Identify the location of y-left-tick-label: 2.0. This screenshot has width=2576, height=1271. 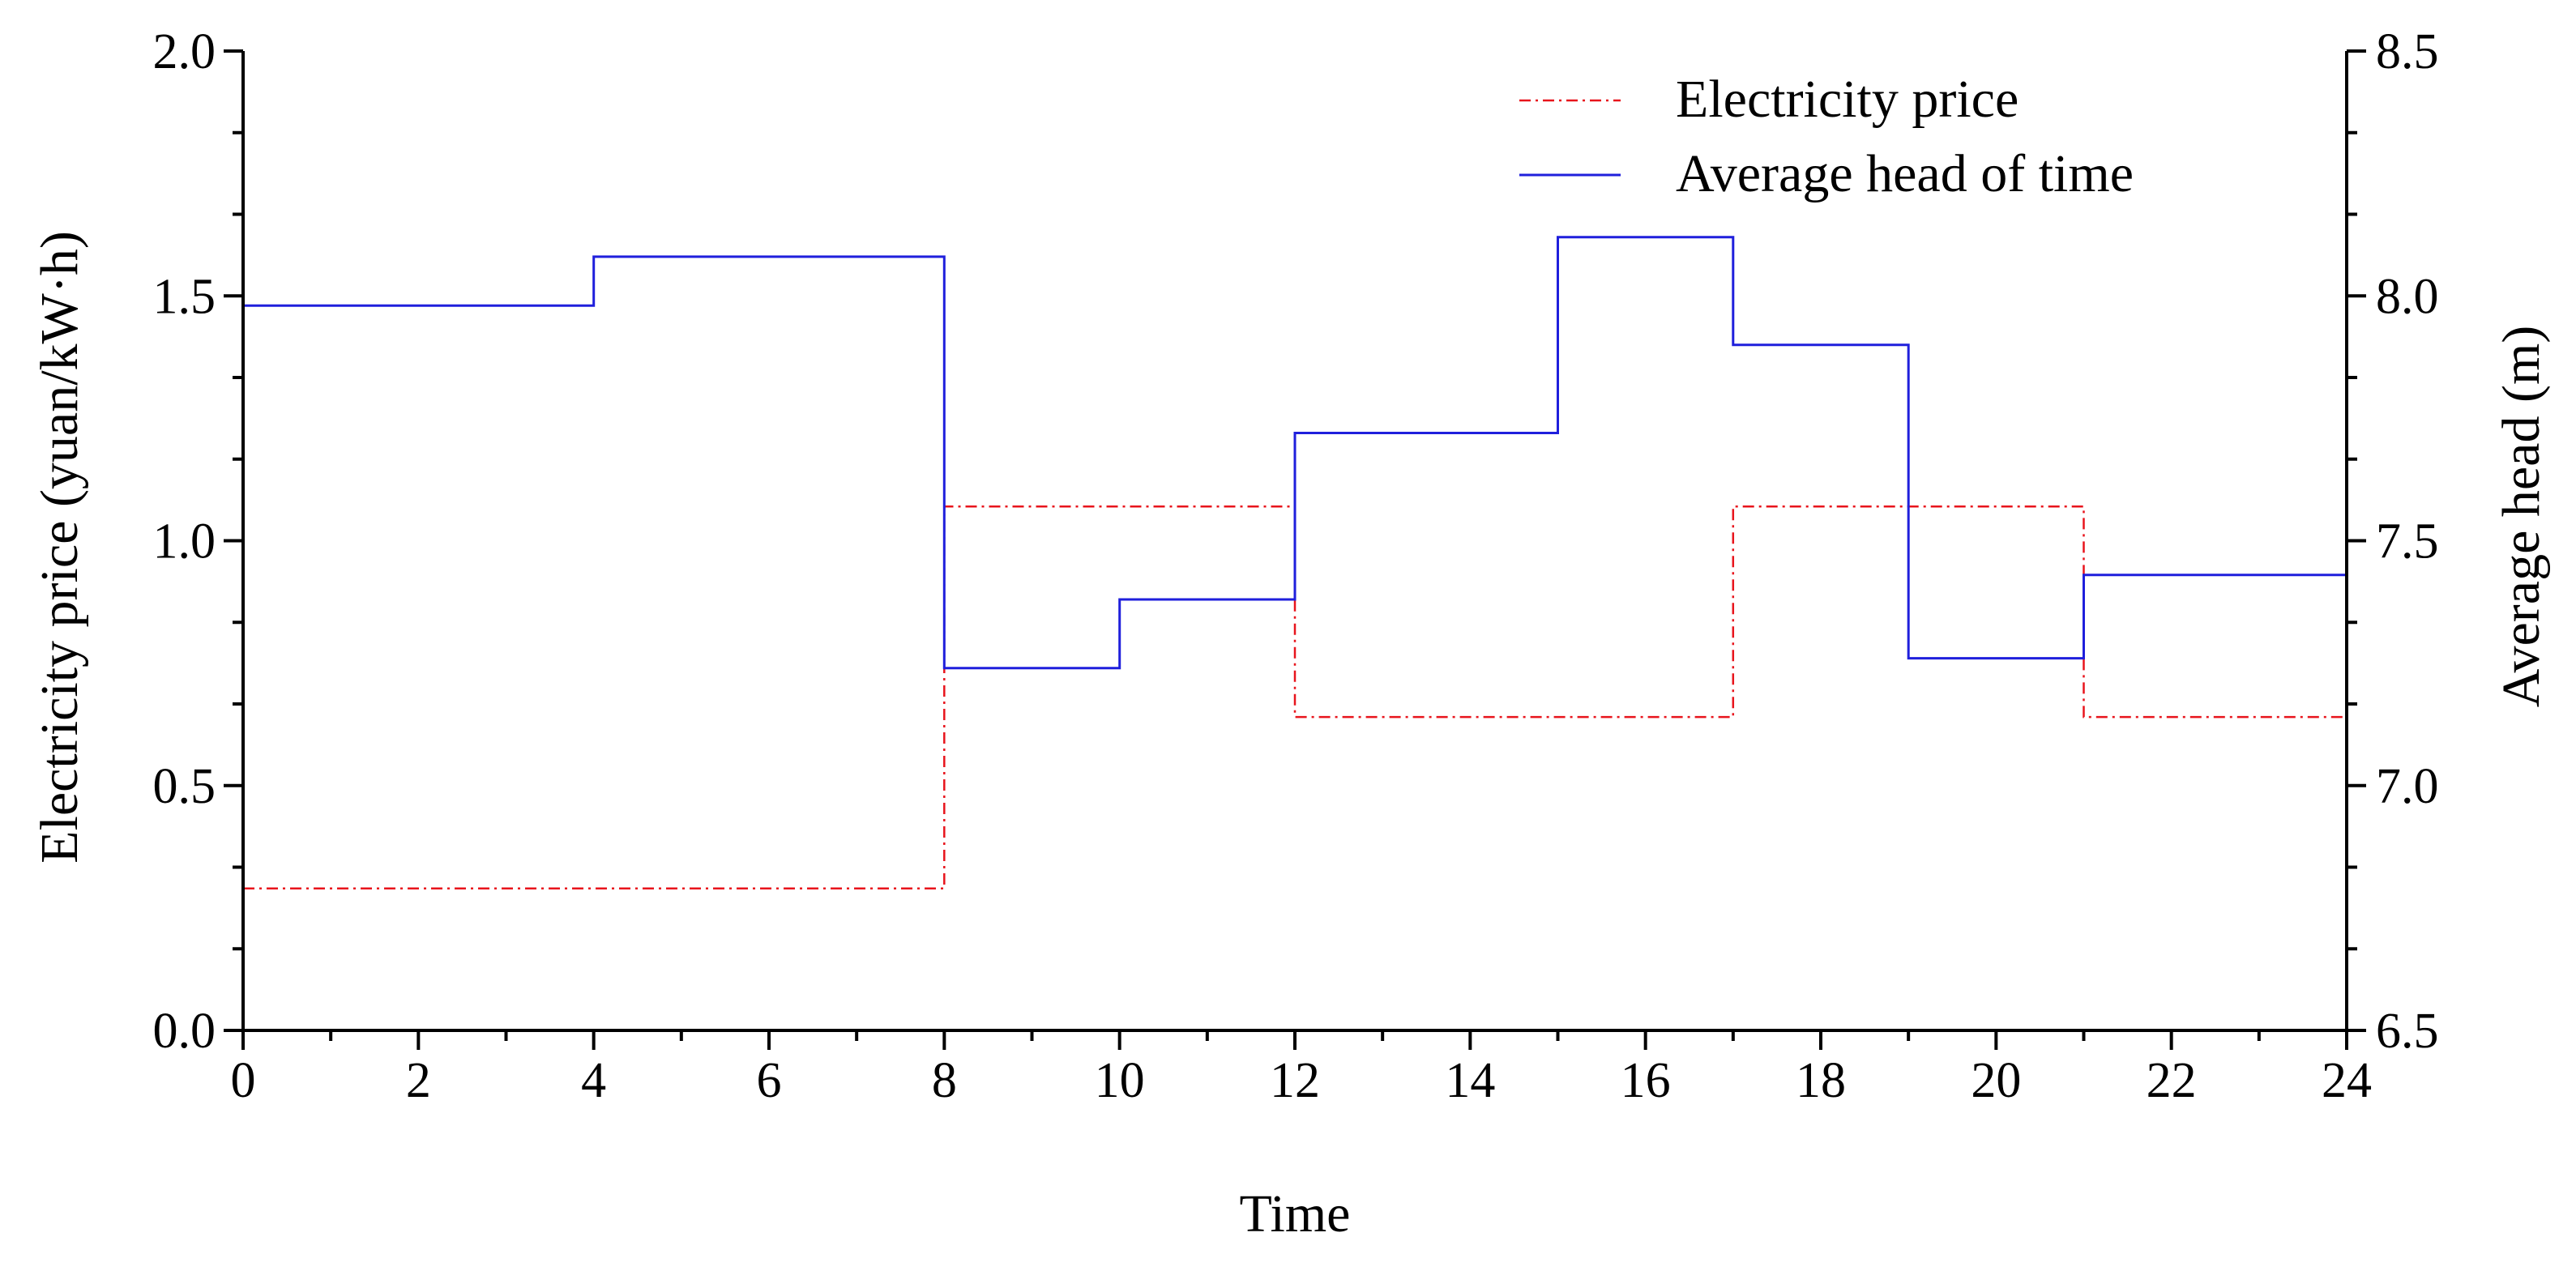
(184, 51).